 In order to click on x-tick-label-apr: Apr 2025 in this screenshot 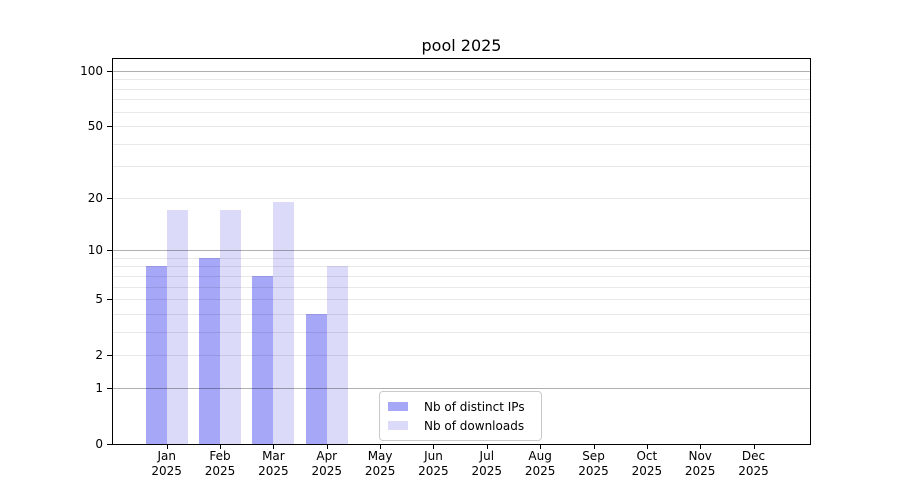, I will do `click(327, 463)`.